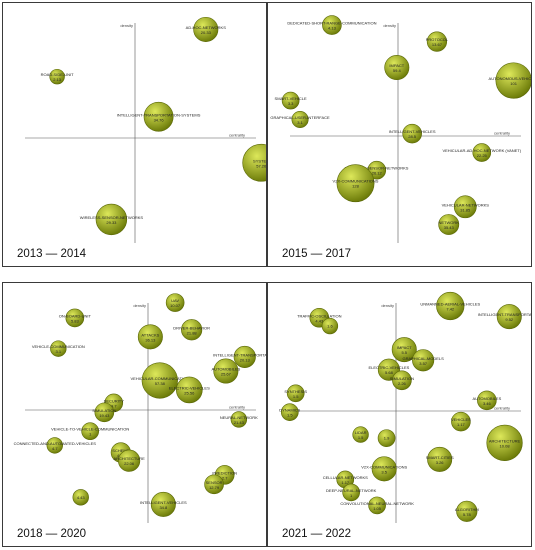 This screenshot has width=535, height=550. Describe the element at coordinates (112, 217) in the screenshot. I see `theme-label: WIRELESS-SENSOR-NETWORKS` at that location.